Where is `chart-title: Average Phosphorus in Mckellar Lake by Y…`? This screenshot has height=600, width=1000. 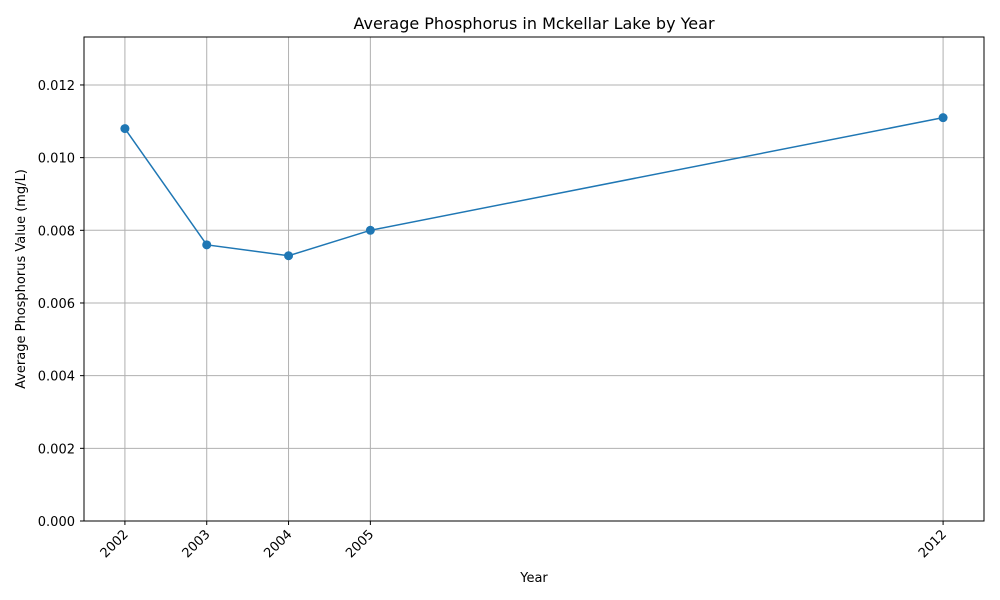
chart-title: Average Phosphorus in Mckellar Lake by Y… is located at coordinates (533, 23).